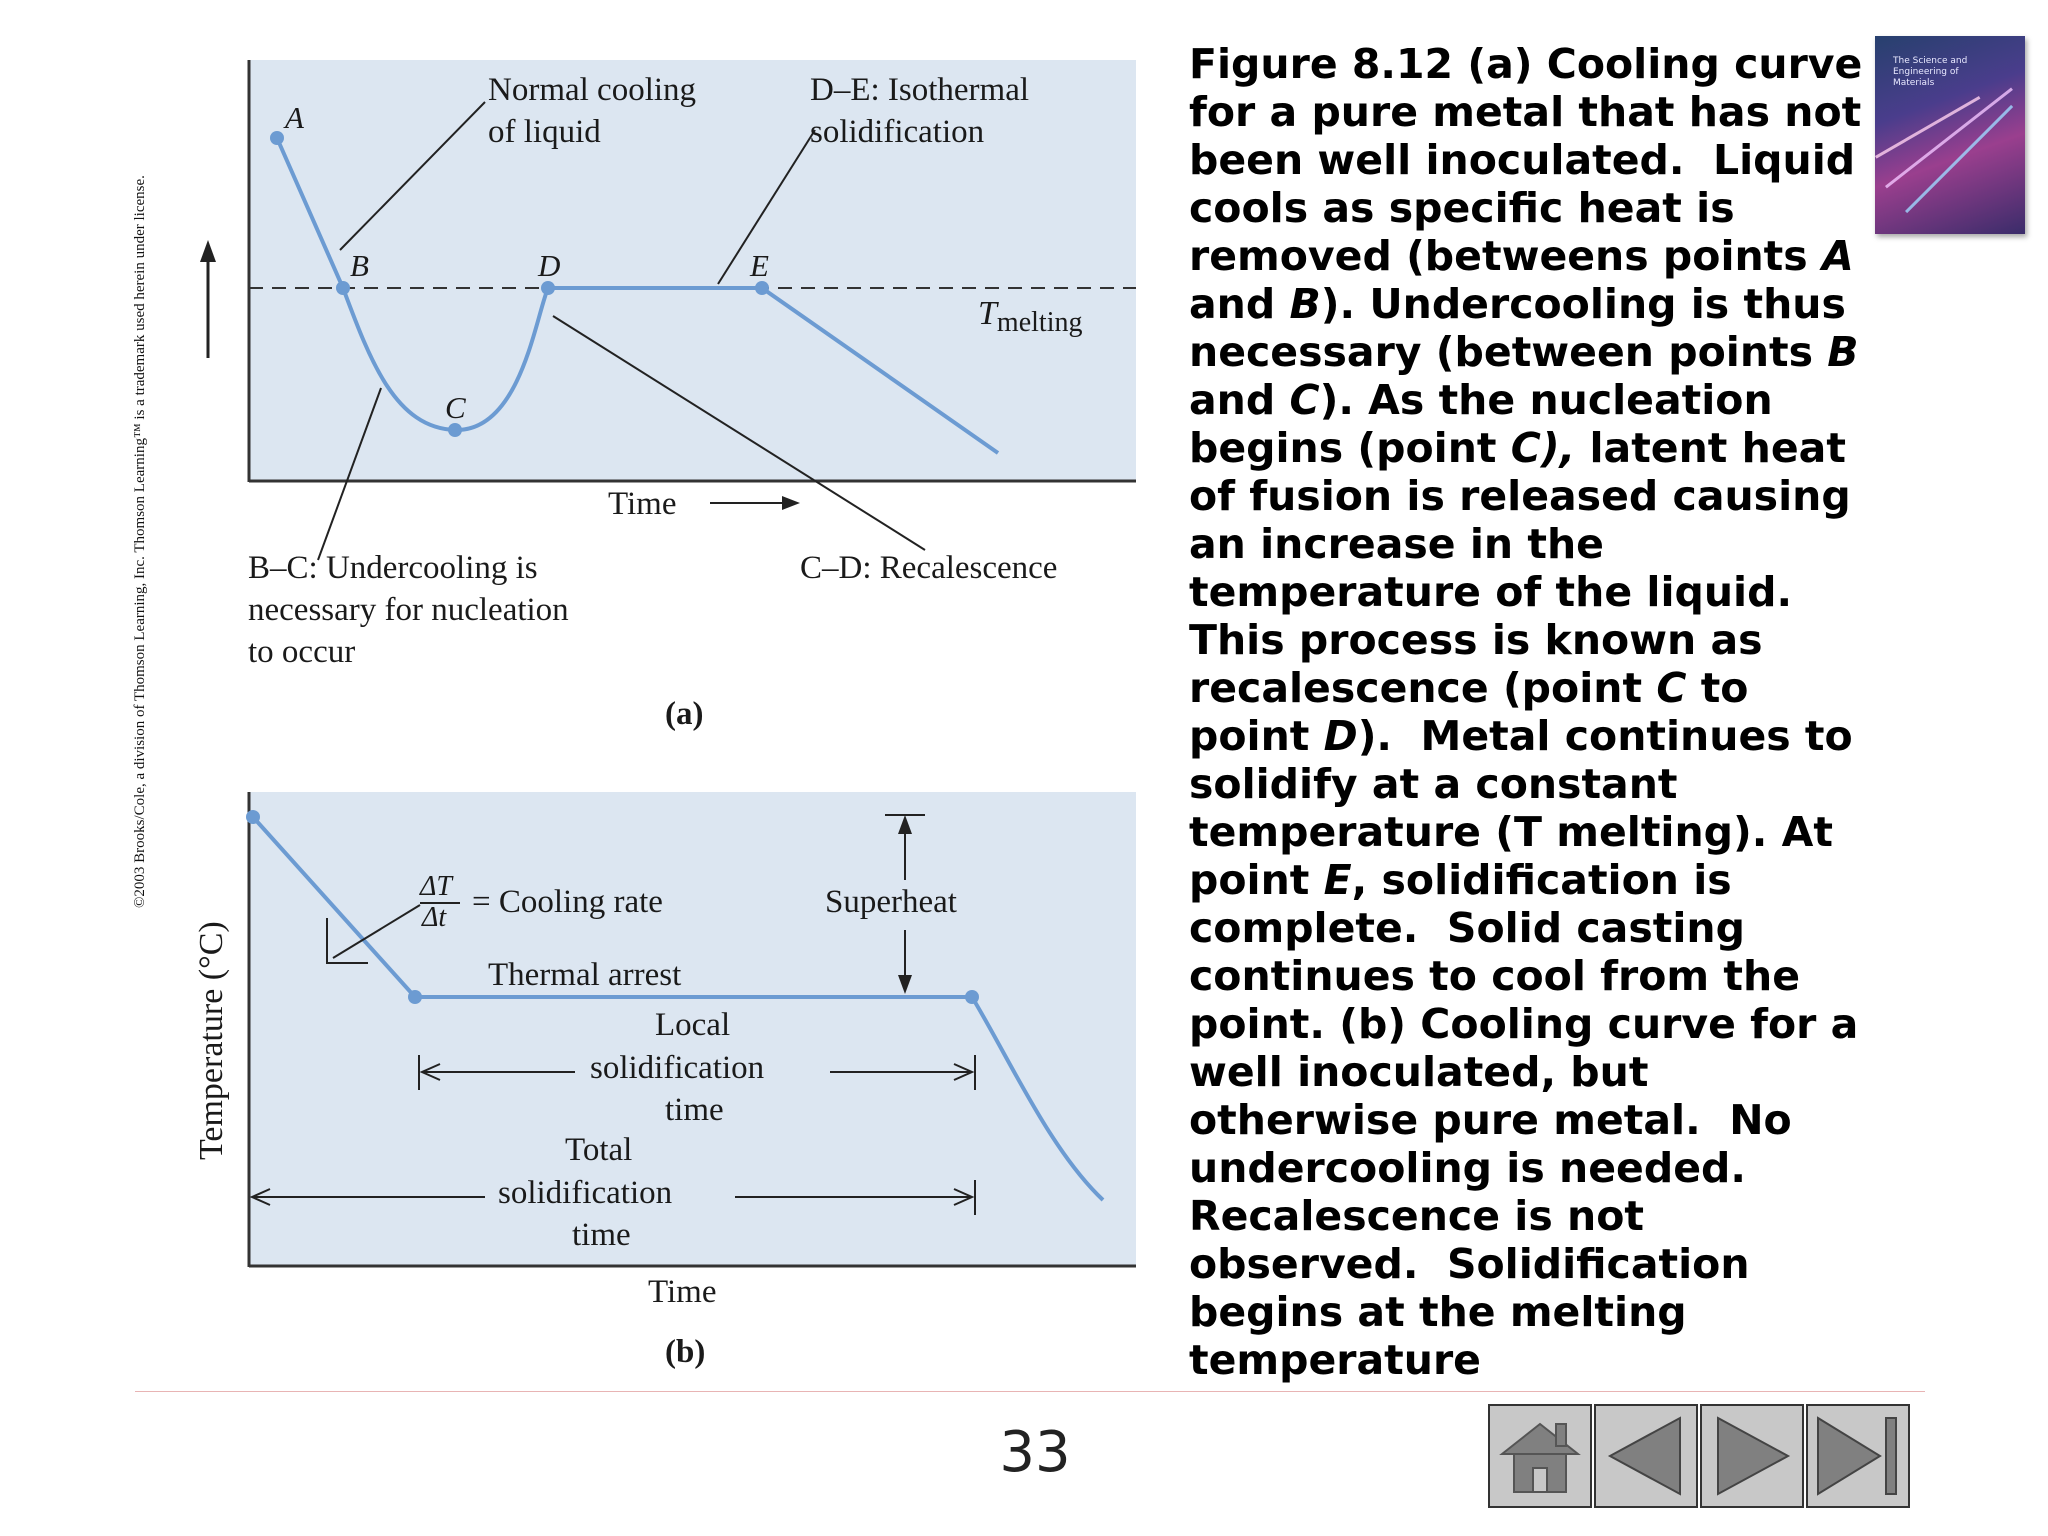  I want to click on point-a, so click(277, 138).